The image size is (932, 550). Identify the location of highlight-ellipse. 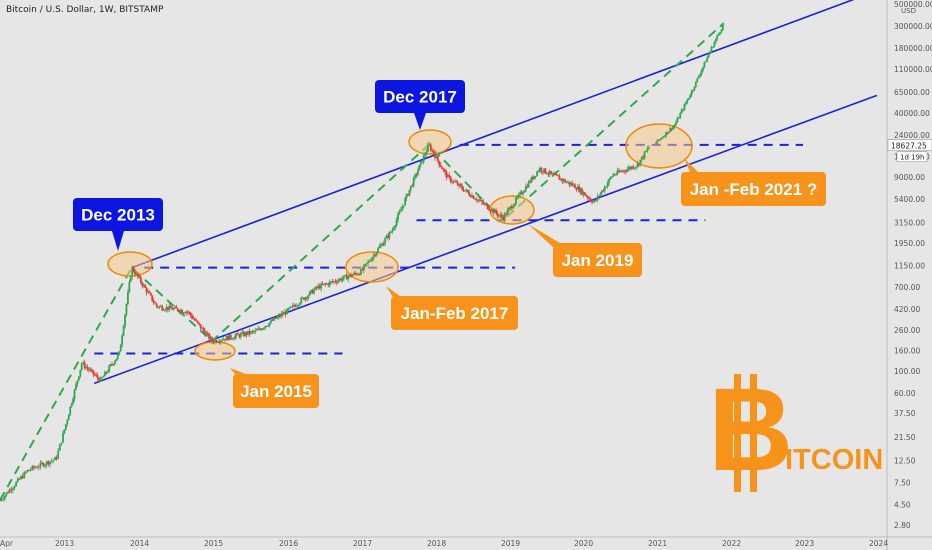
(659, 146).